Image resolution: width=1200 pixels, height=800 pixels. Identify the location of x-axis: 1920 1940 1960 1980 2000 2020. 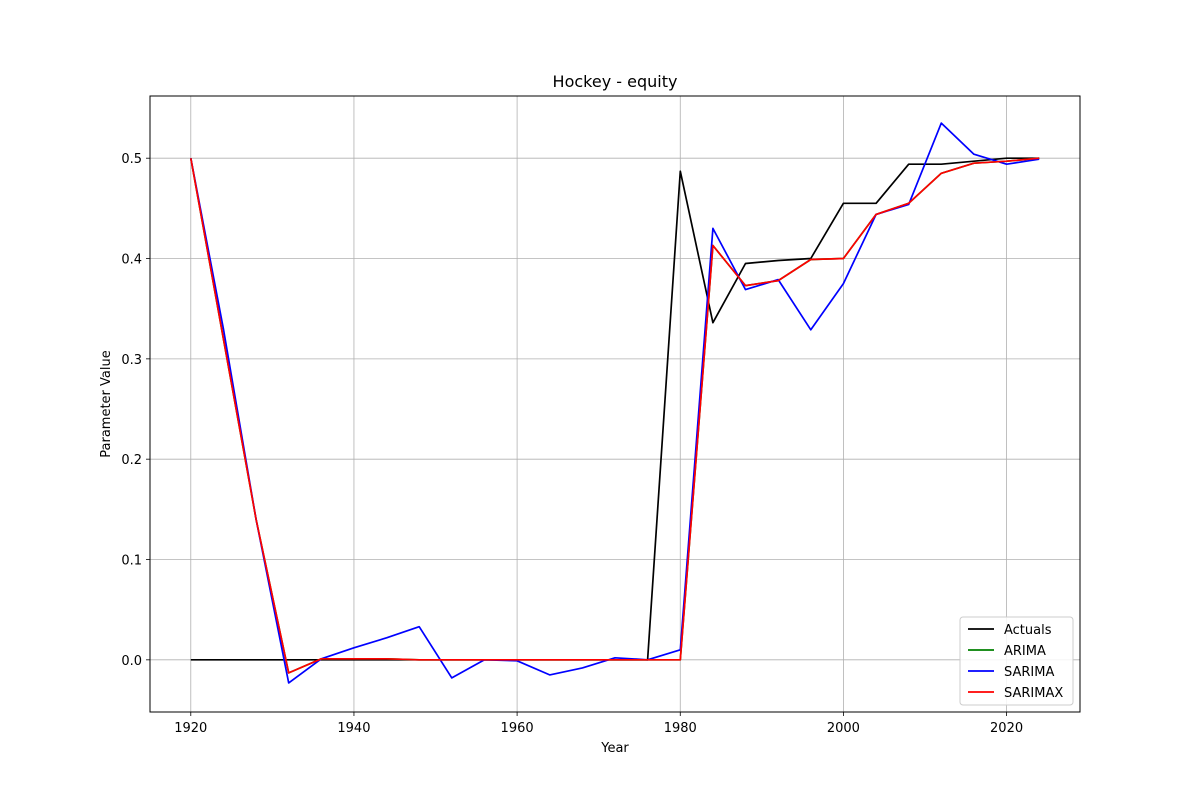
(598, 724).